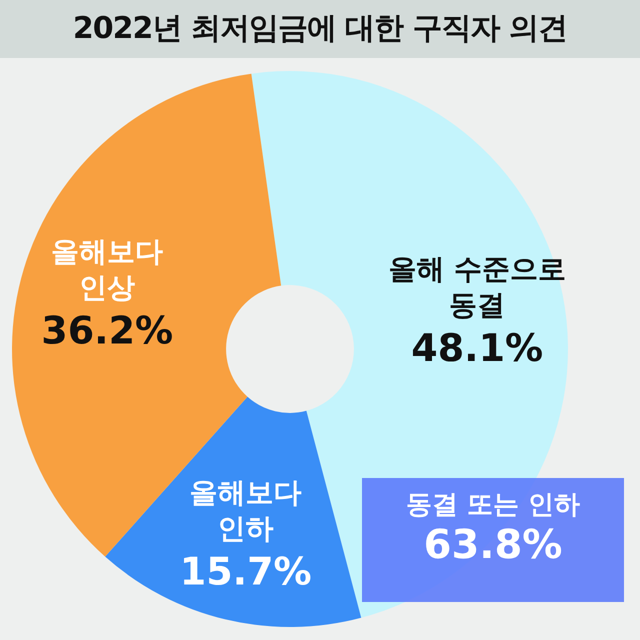 The height and width of the screenshot is (640, 640). What do you see at coordinates (107, 269) in the screenshot?
I see `slice-label: 올해보다 인상` at bounding box center [107, 269].